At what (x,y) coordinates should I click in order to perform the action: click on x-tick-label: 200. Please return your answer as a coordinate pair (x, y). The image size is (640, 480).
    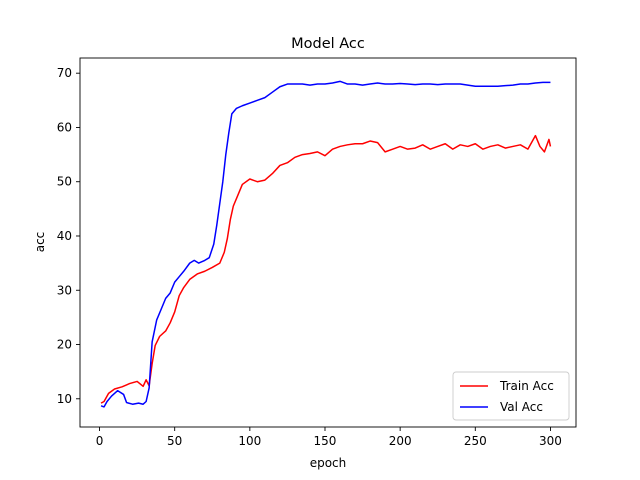
    Looking at the image, I should click on (400, 441).